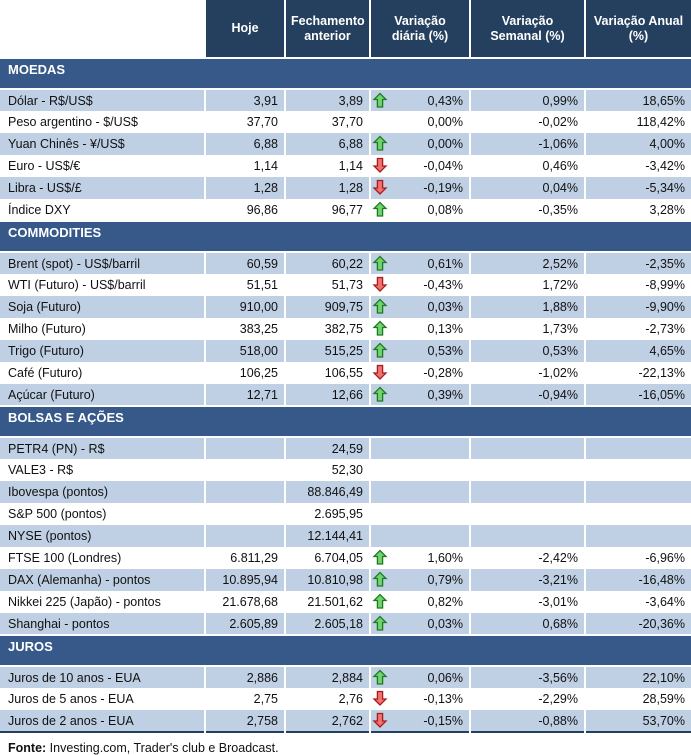 This screenshot has width=691, height=755. What do you see at coordinates (244, 188) in the screenshot?
I see `cell-hoje: 1,28` at bounding box center [244, 188].